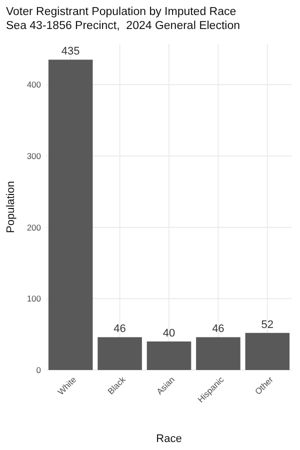 This screenshot has width=300, height=450. Describe the element at coordinates (169, 333) in the screenshot. I see `data-label: 40` at that location.